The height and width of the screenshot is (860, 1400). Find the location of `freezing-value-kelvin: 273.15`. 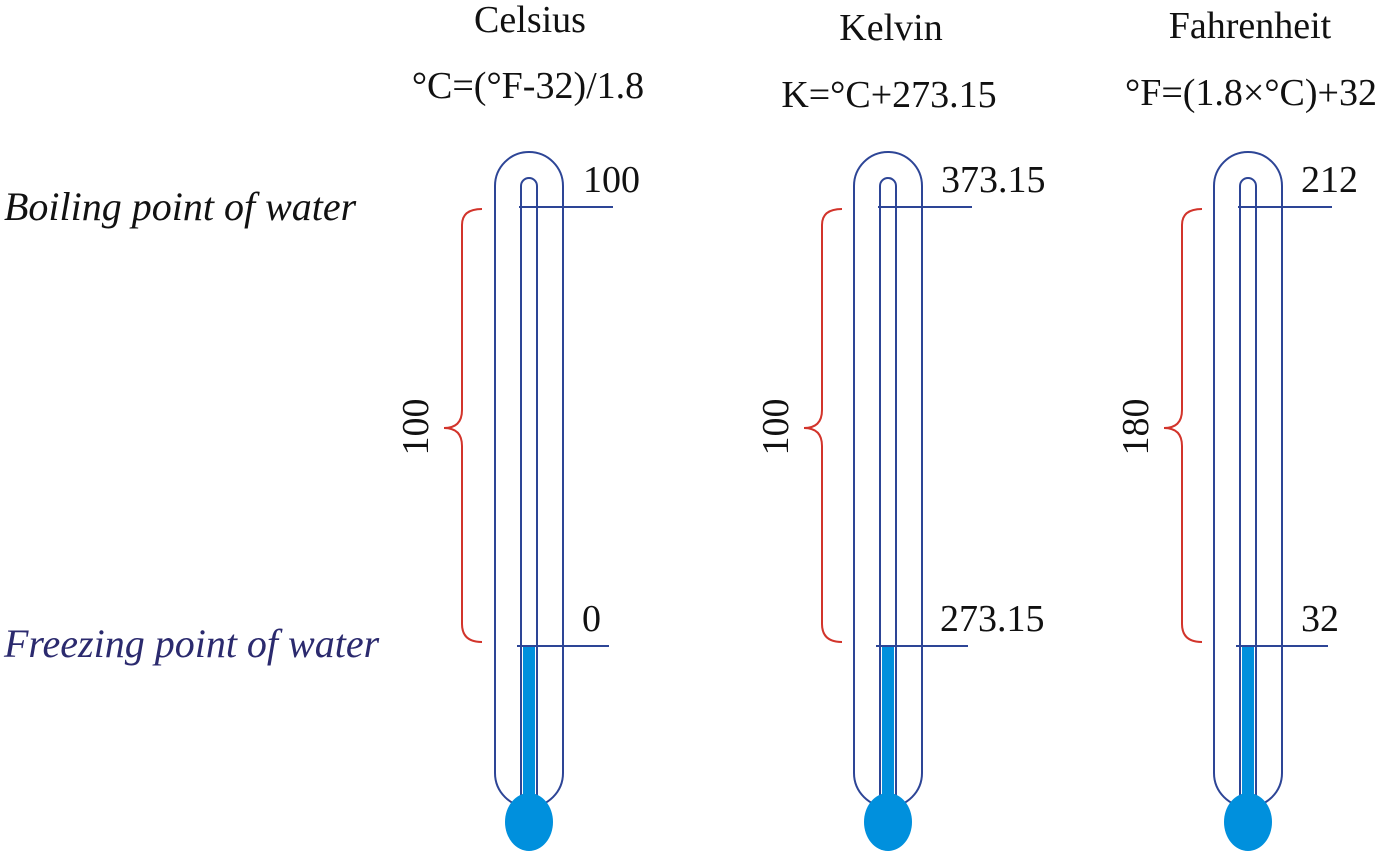

freezing-value-kelvin: 273.15 is located at coordinates (992, 619).